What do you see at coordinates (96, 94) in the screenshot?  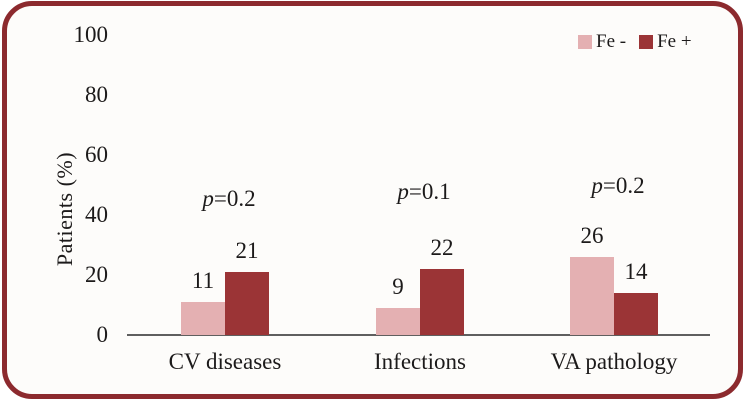 I see `y-tick-label: 80` at bounding box center [96, 94].